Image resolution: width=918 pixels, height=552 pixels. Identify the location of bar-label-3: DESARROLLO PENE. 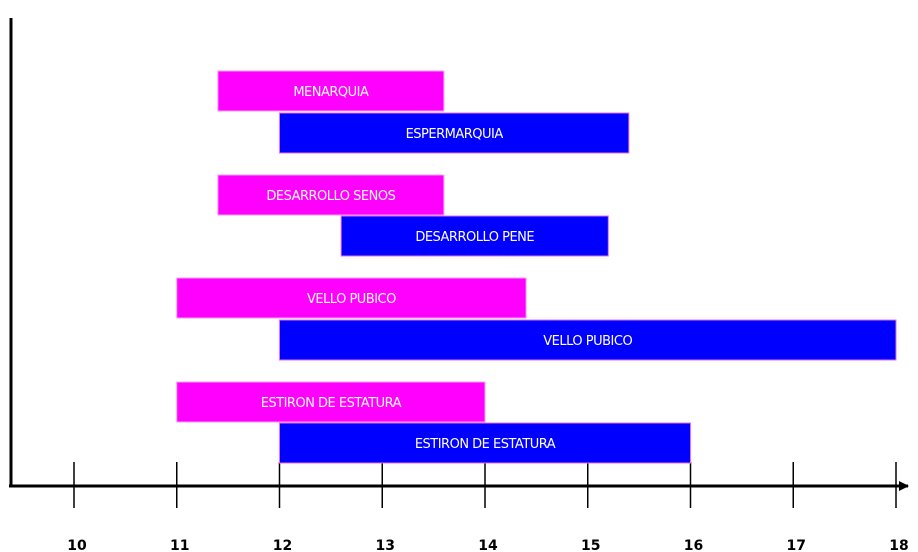
(474, 237).